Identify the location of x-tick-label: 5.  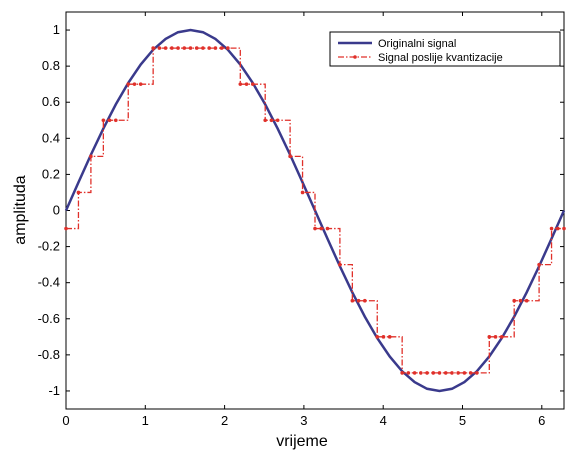
(462, 420).